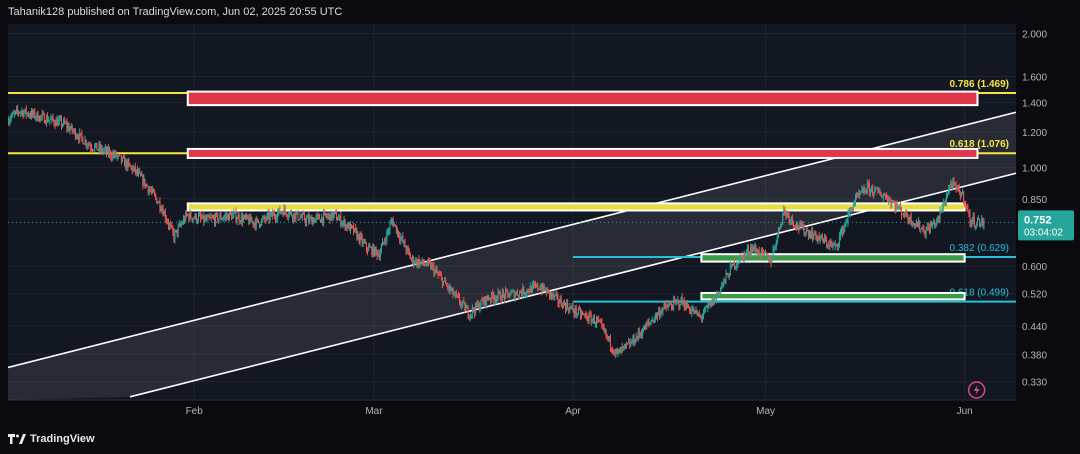  Describe the element at coordinates (51, 439) in the screenshot. I see `tradingview-logo: TradingView` at that location.